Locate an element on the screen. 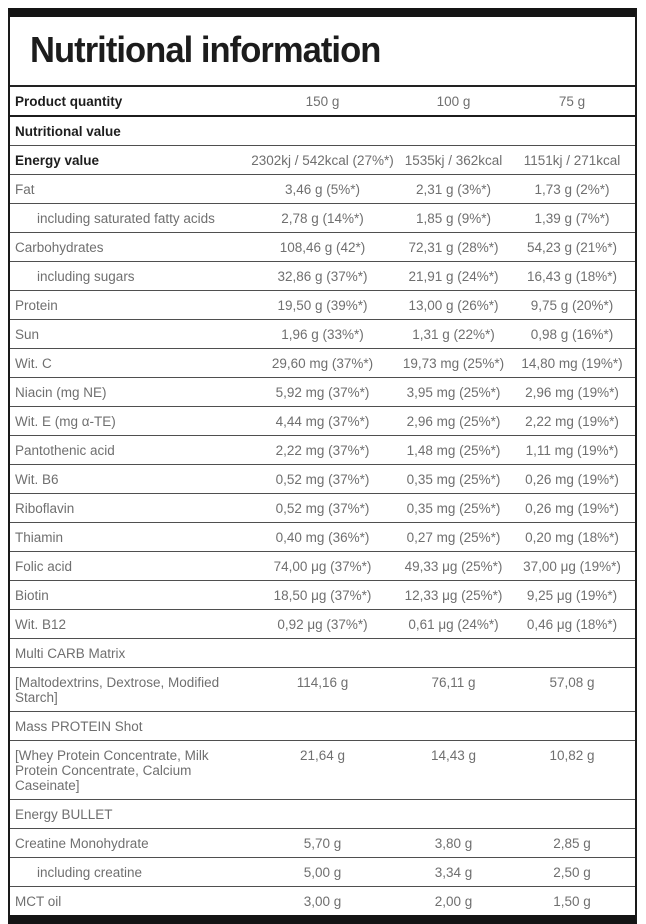  table-row: including creatine 5,00 g 3,34 g 2,50 g is located at coordinates (322, 872).